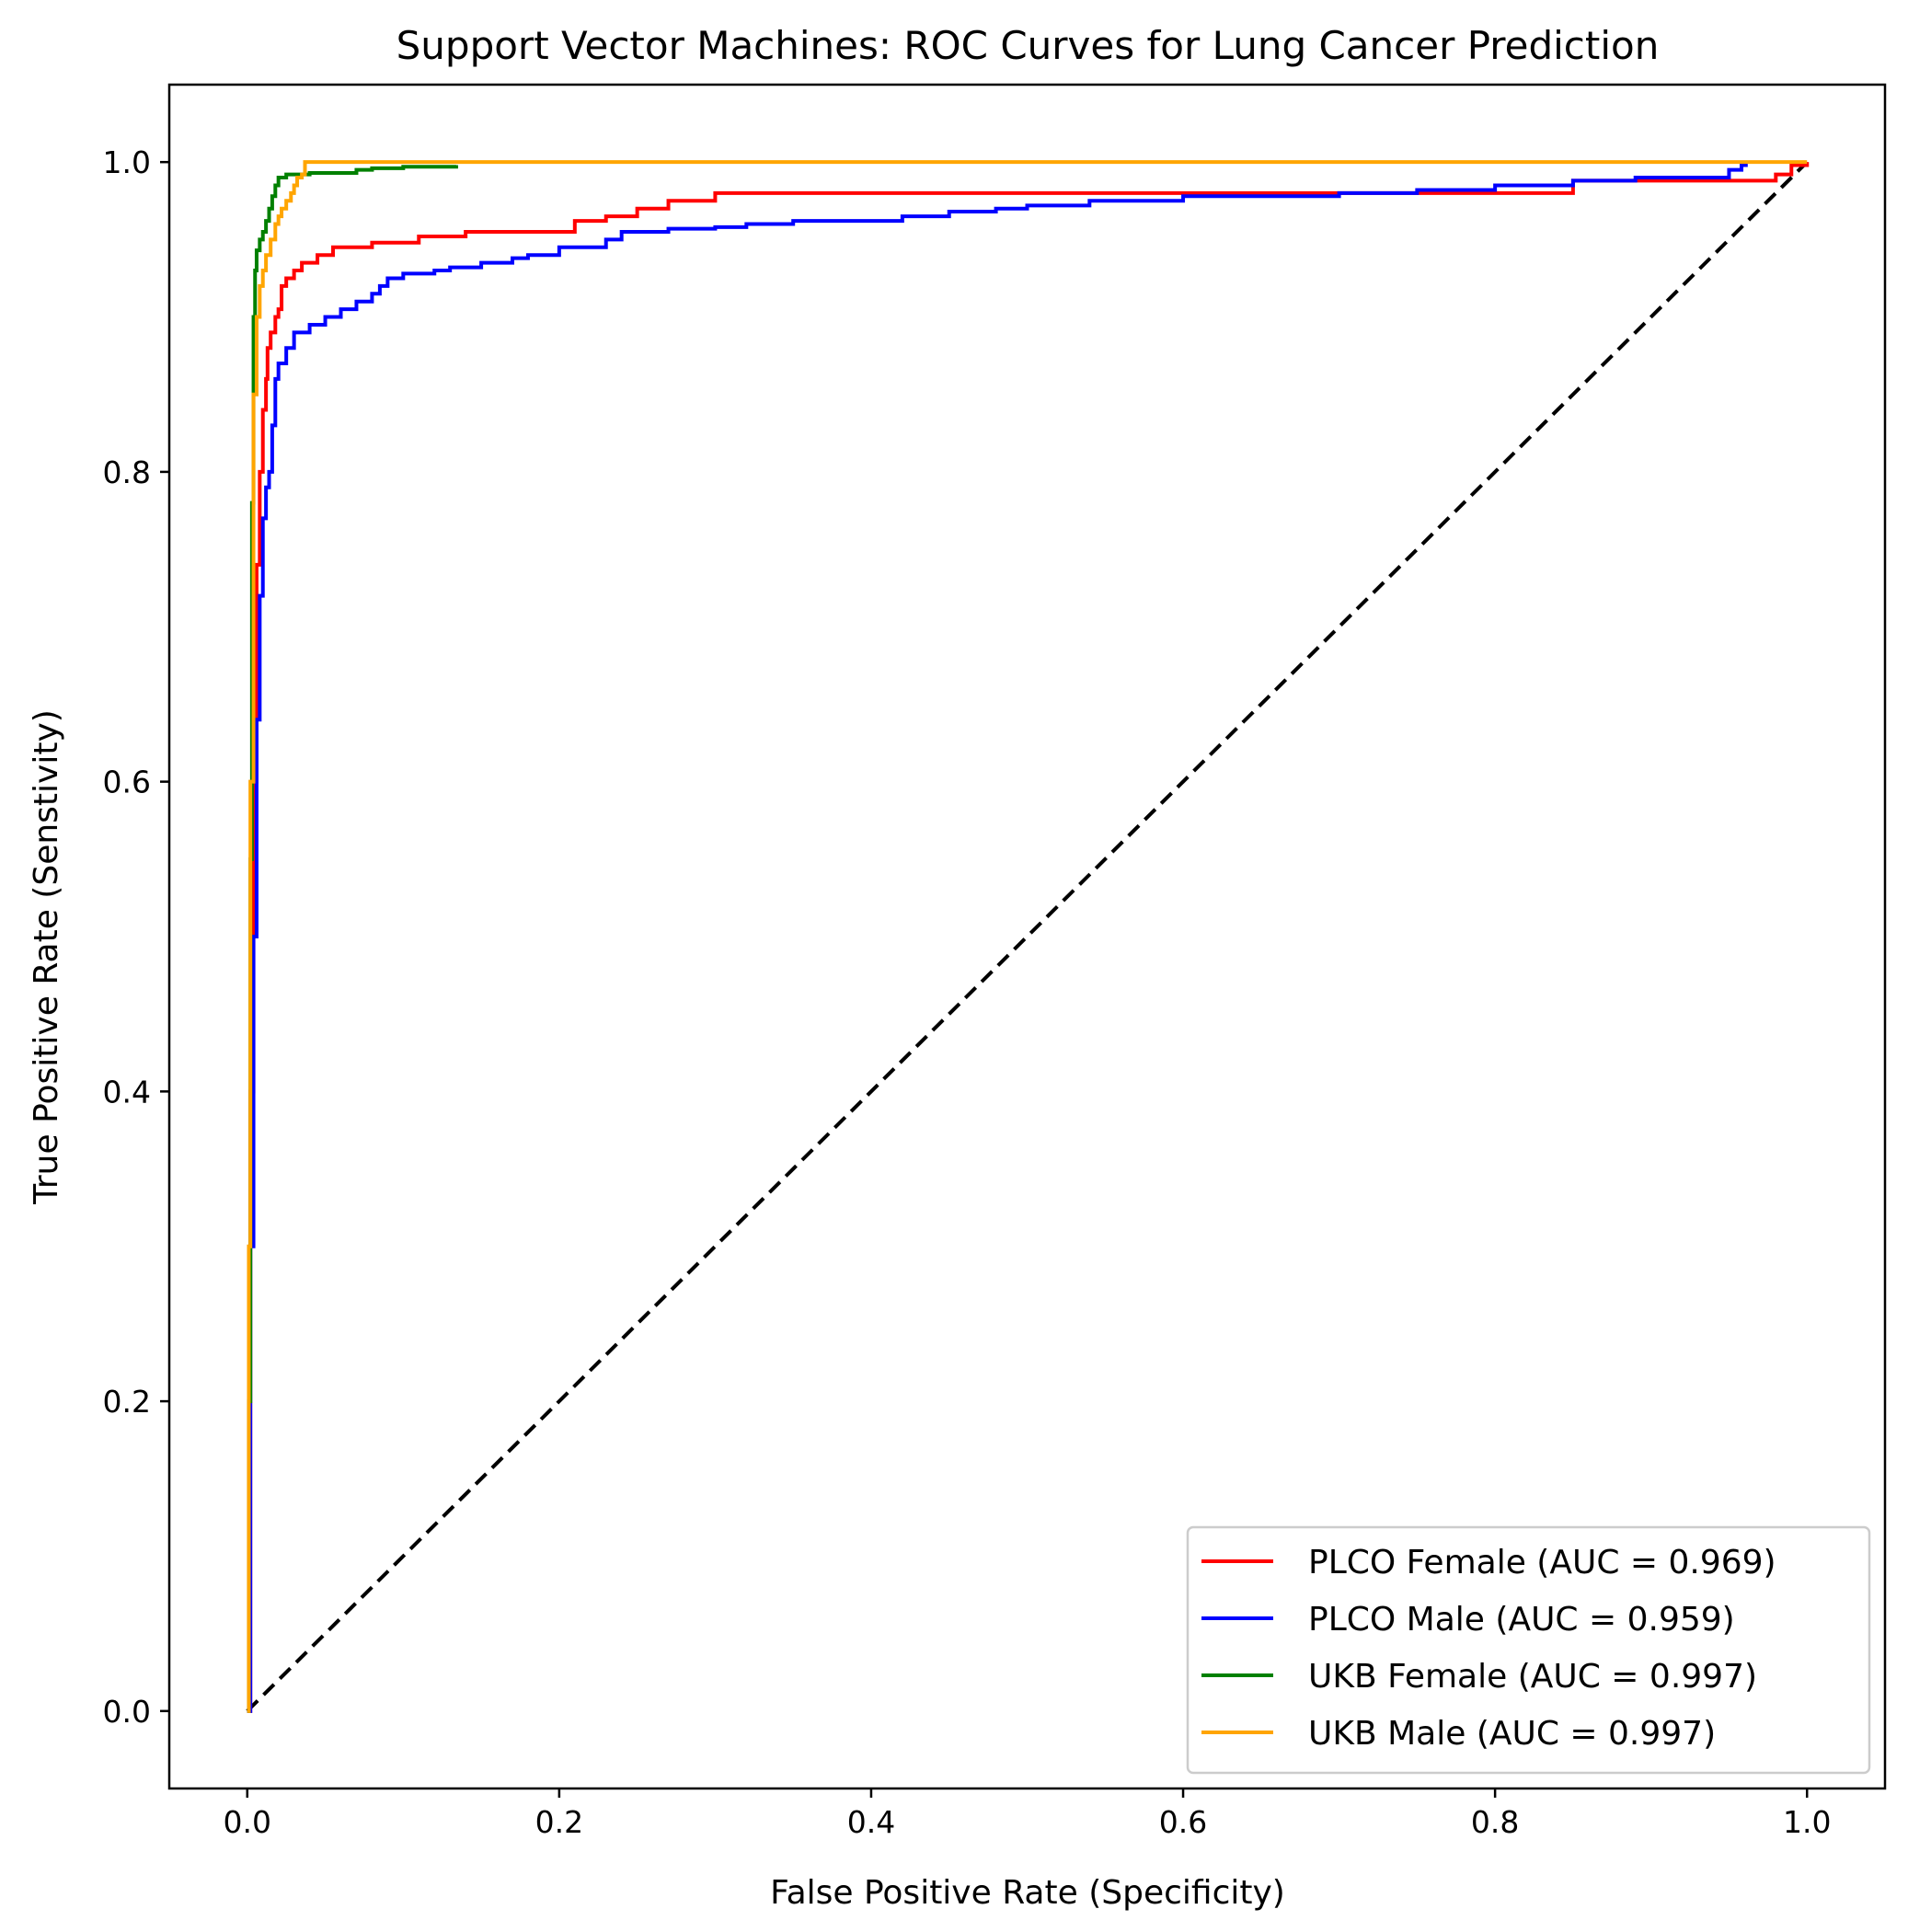  Describe the element at coordinates (136, 937) in the screenshot. I see `y-axis-ticks: 0.0 0.2 0.4 0.6 0.8 1.0` at that location.